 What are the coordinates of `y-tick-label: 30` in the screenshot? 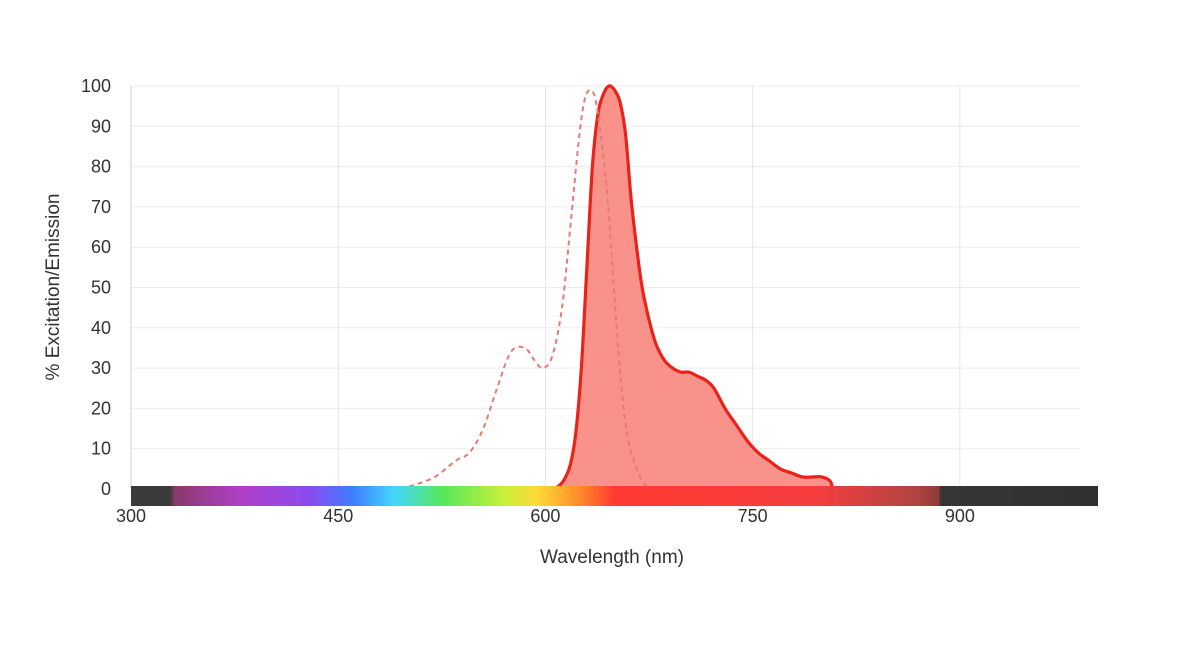 It's located at (101, 368).